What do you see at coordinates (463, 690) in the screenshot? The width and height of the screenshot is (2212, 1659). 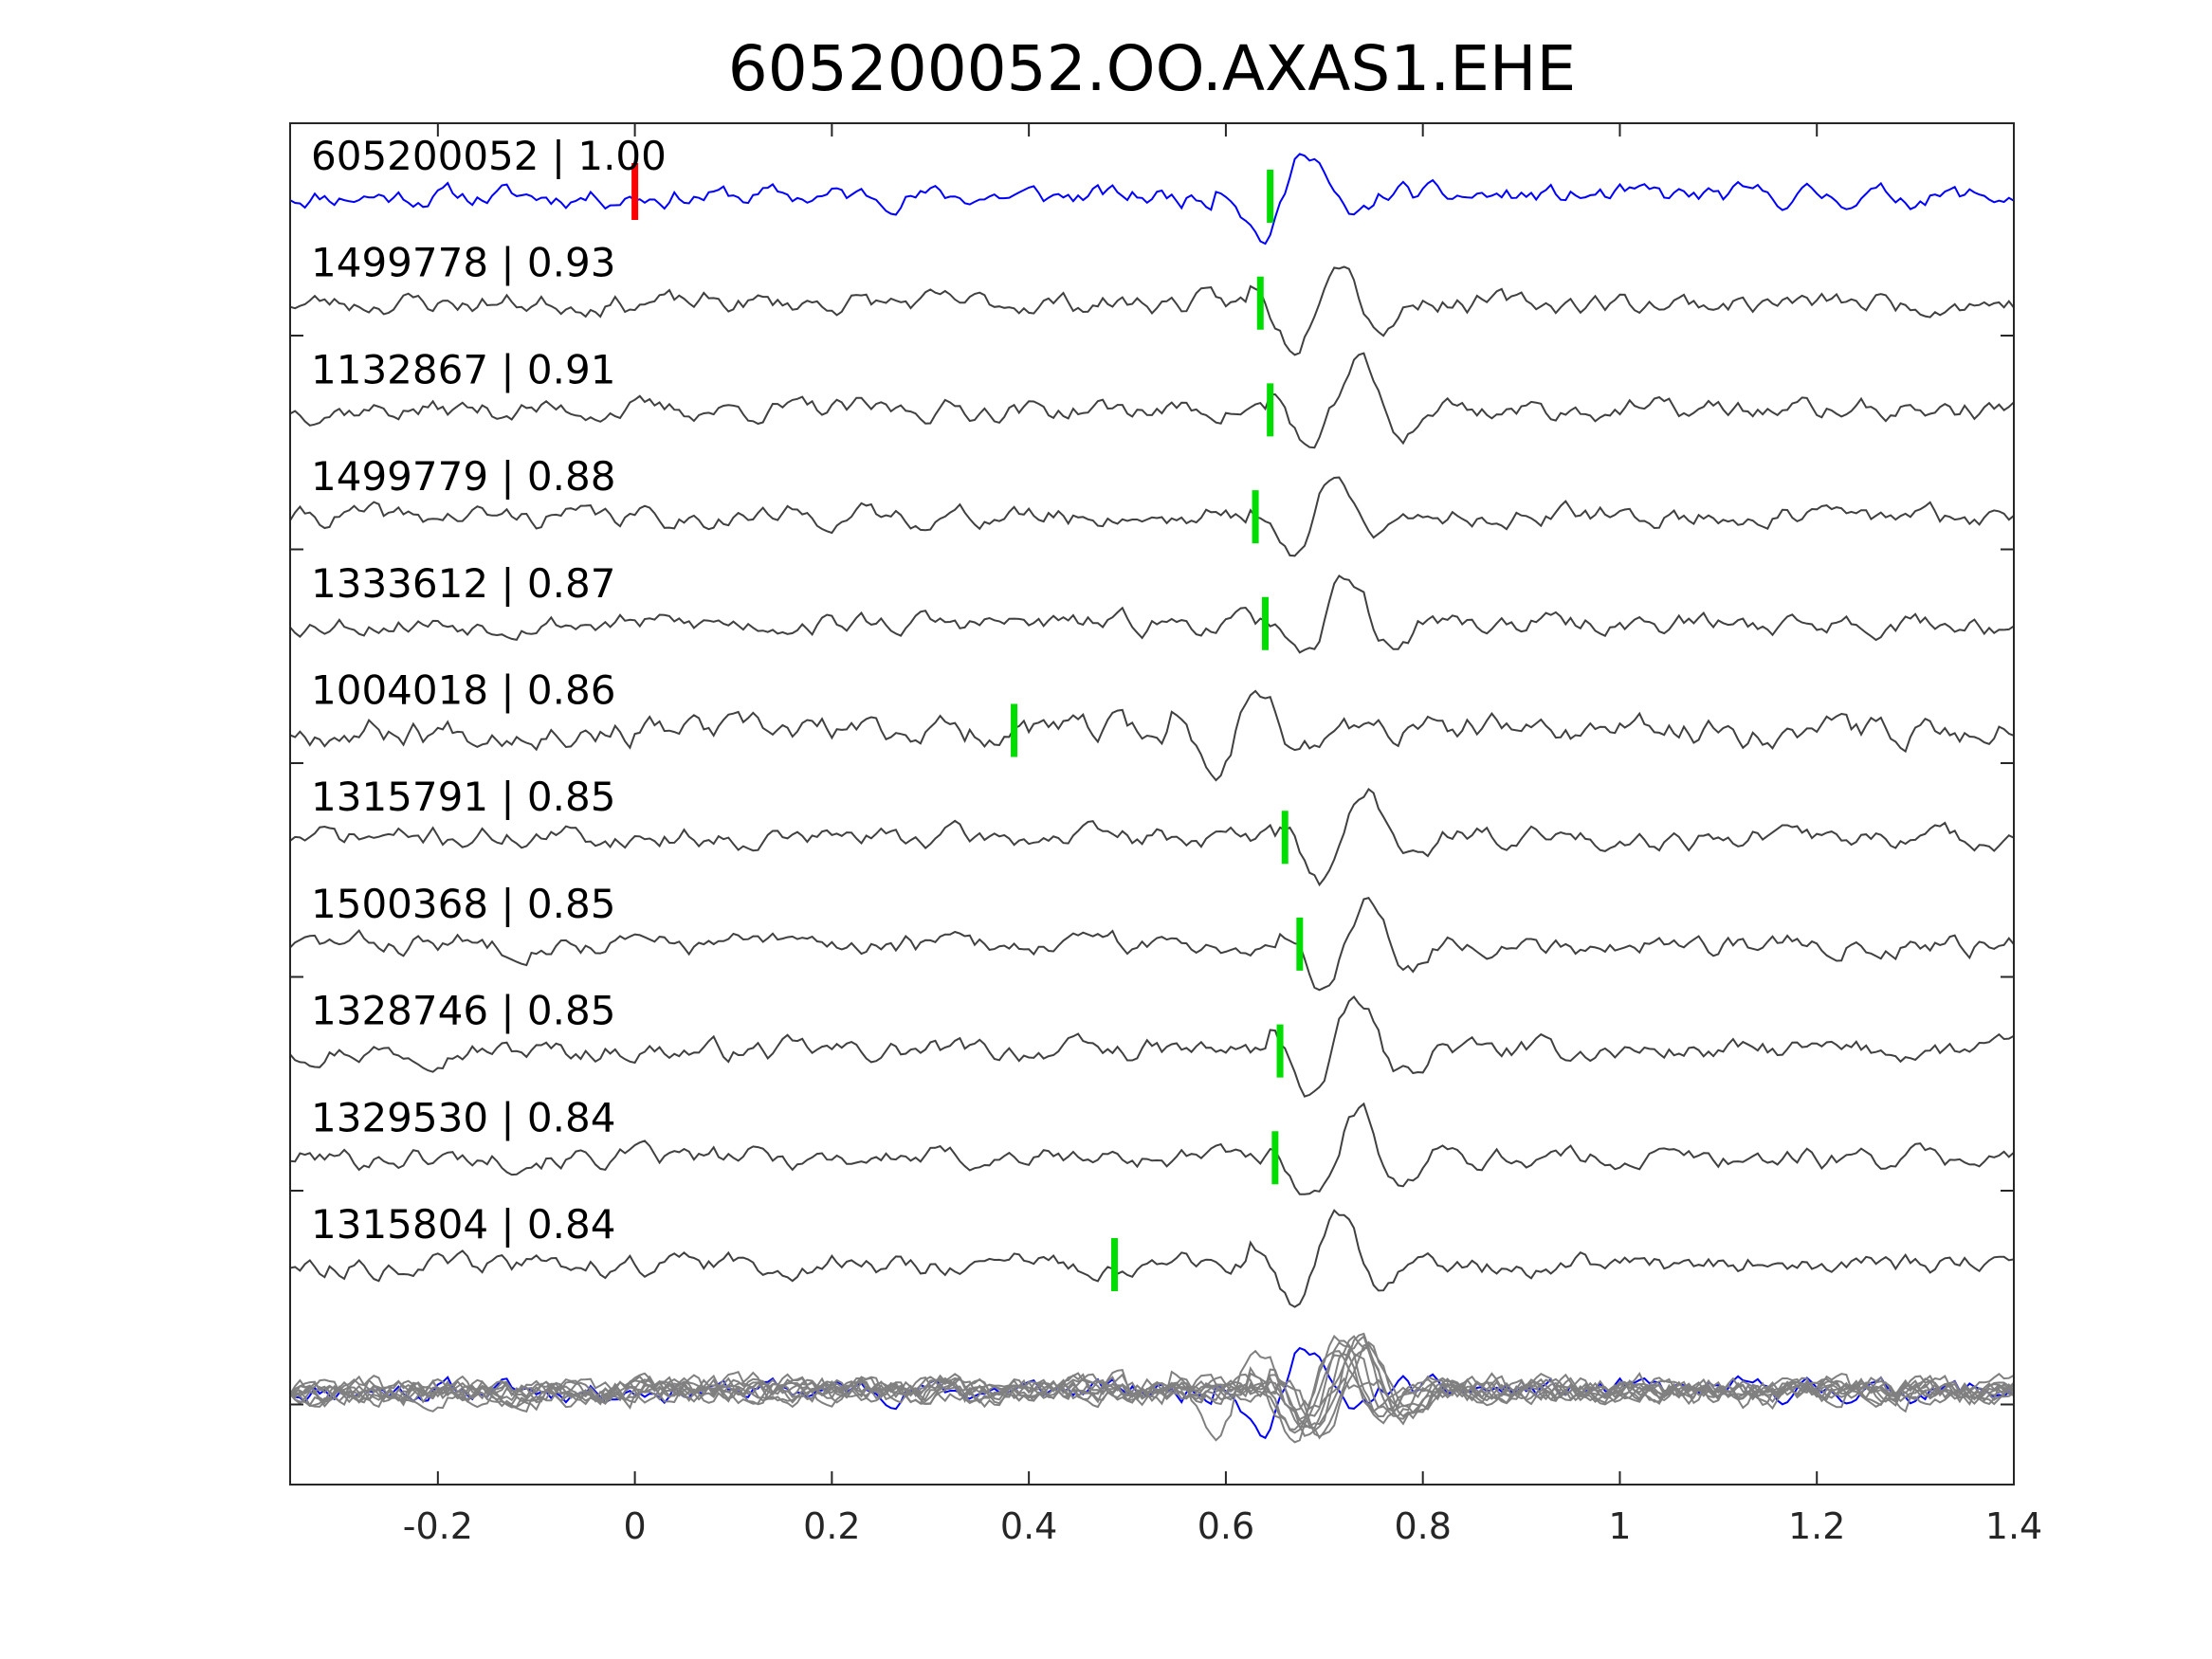 I see `trace-label: 1004018 | 0.86` at bounding box center [463, 690].